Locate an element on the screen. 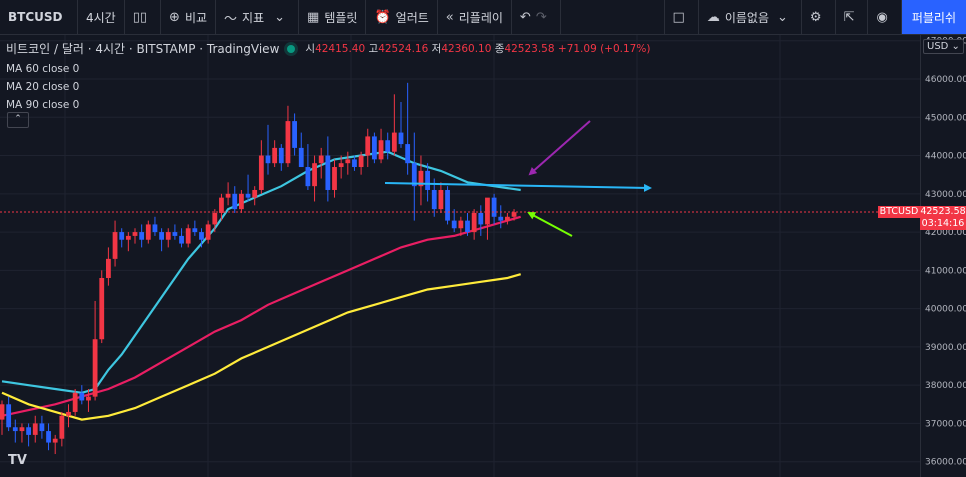 The height and width of the screenshot is (477, 966). low-value: 42360.10 is located at coordinates (466, 49).